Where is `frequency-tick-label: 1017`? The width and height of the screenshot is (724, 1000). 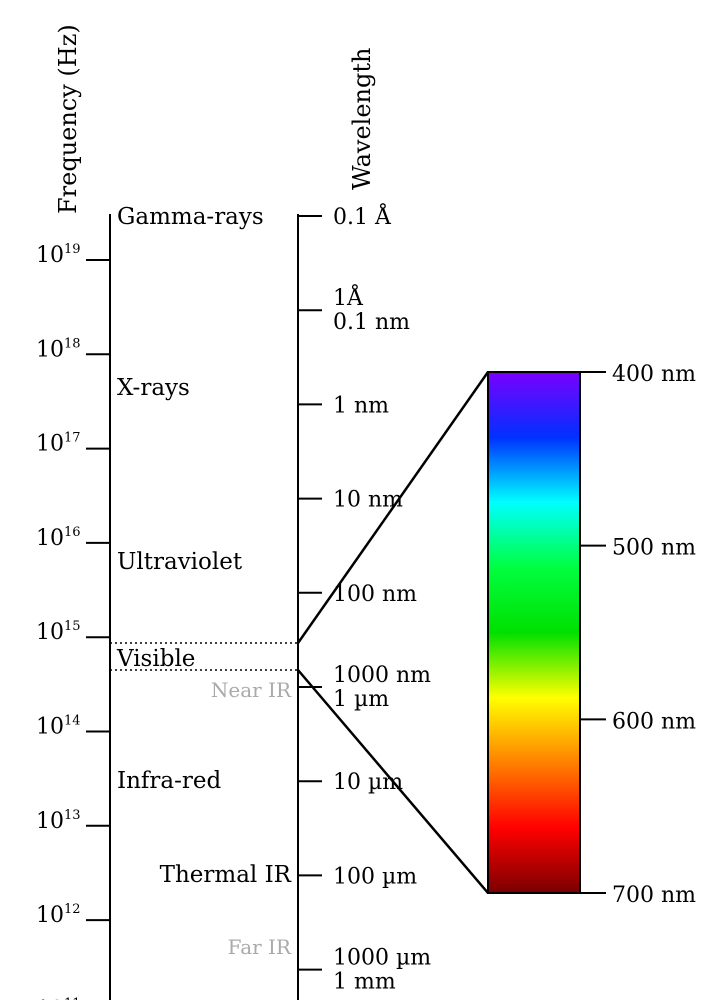
frequency-tick-label: 1017 is located at coordinates (58, 444).